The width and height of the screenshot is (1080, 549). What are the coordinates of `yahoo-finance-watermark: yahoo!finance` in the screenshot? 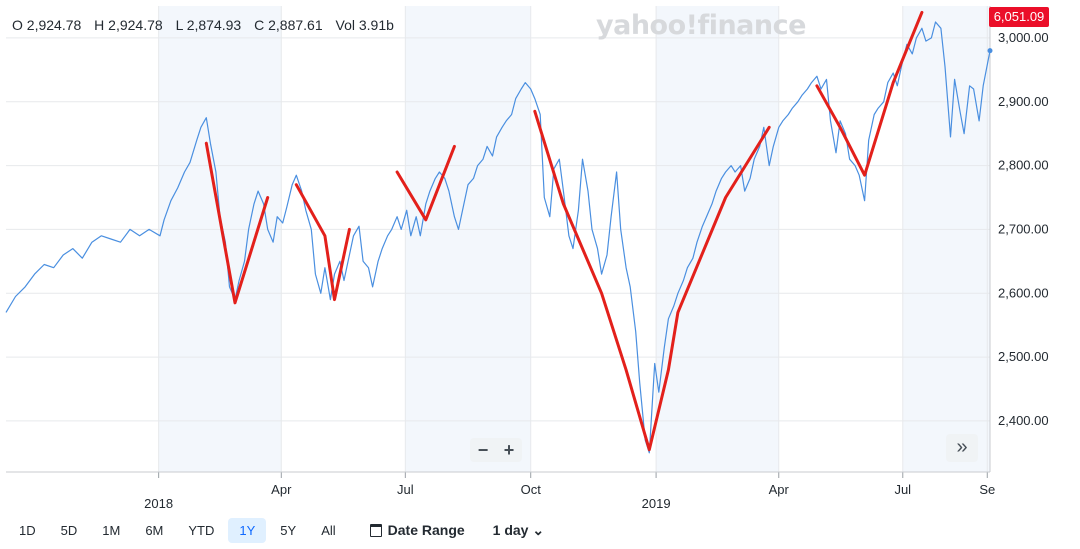 It's located at (701, 25).